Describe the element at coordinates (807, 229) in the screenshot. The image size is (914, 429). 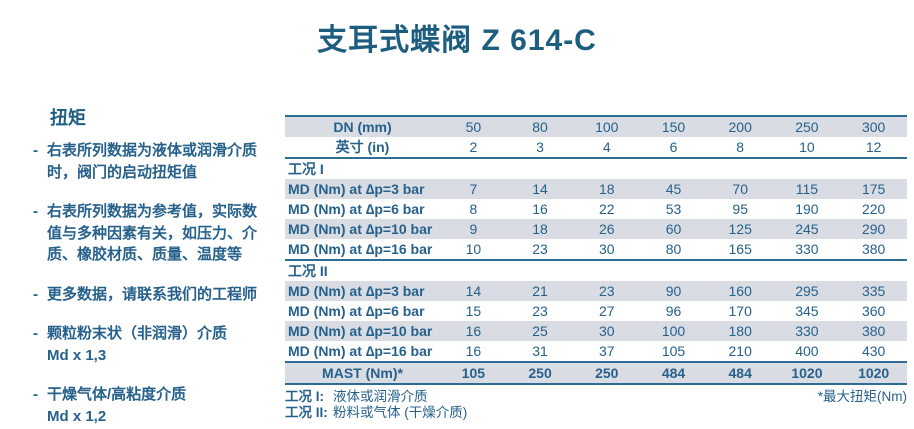
I see `cell-value: 245` at that location.